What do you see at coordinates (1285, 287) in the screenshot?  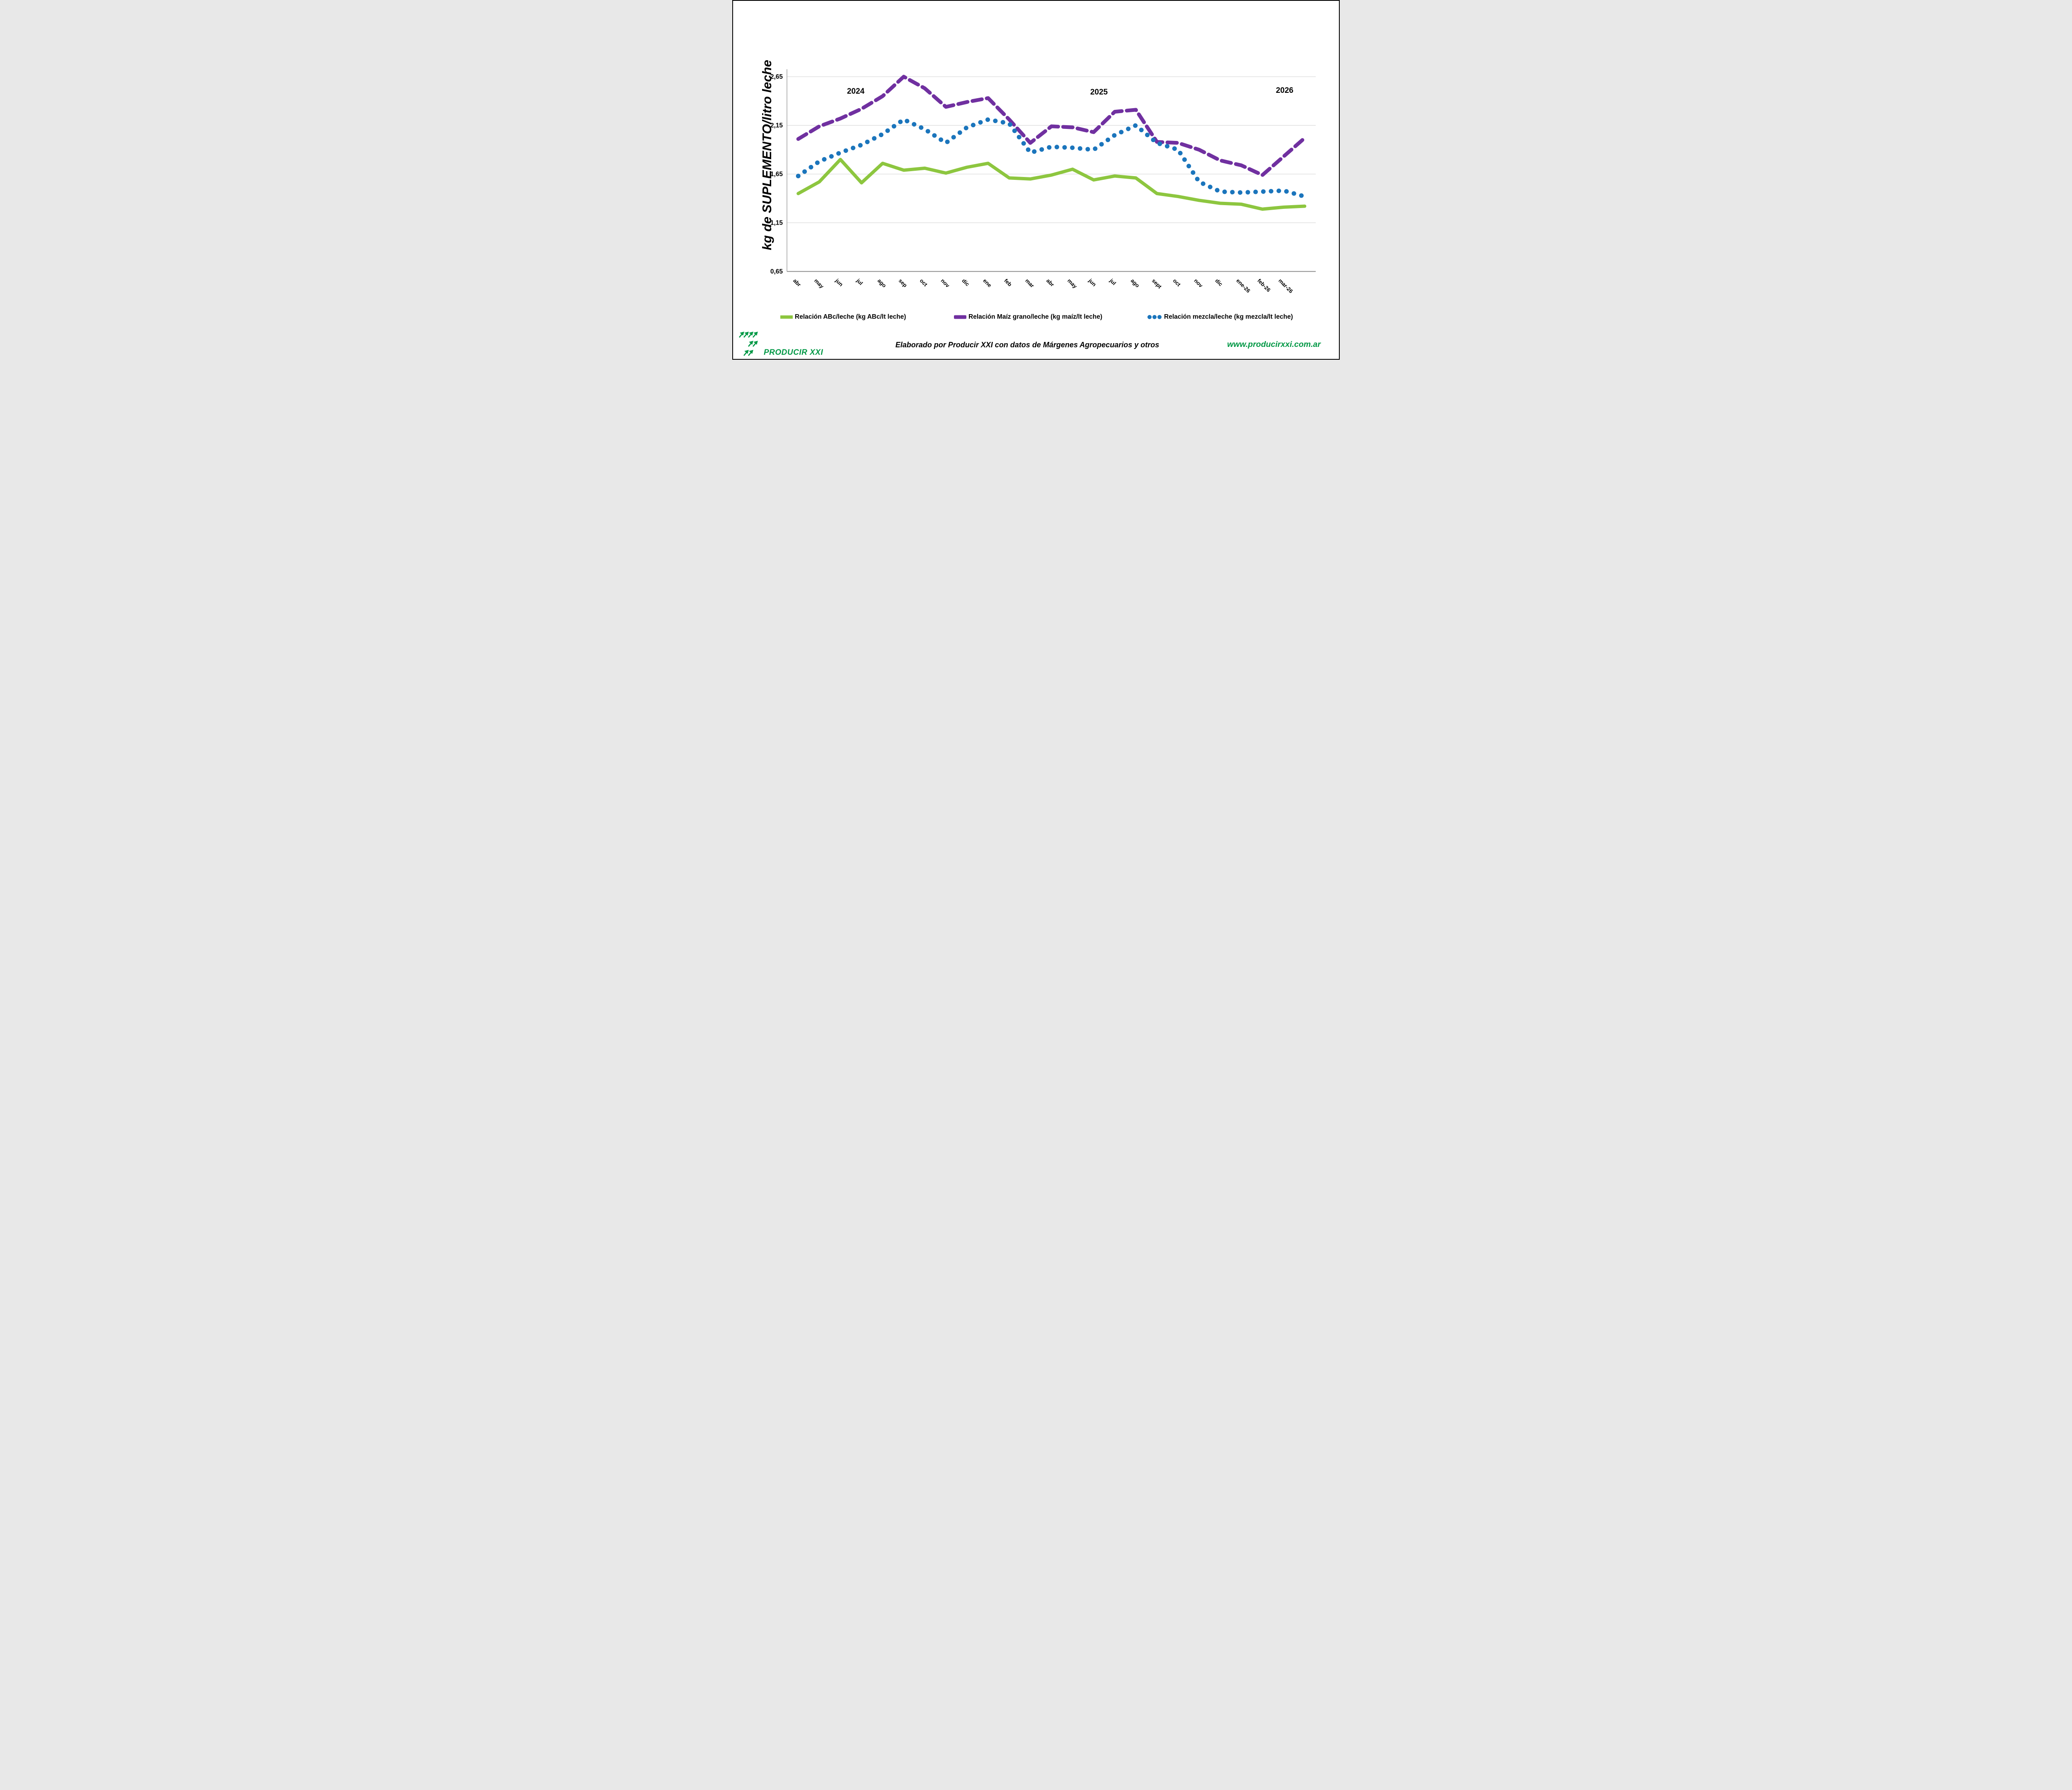 I see `x-tick-label: mar-26` at bounding box center [1285, 287].